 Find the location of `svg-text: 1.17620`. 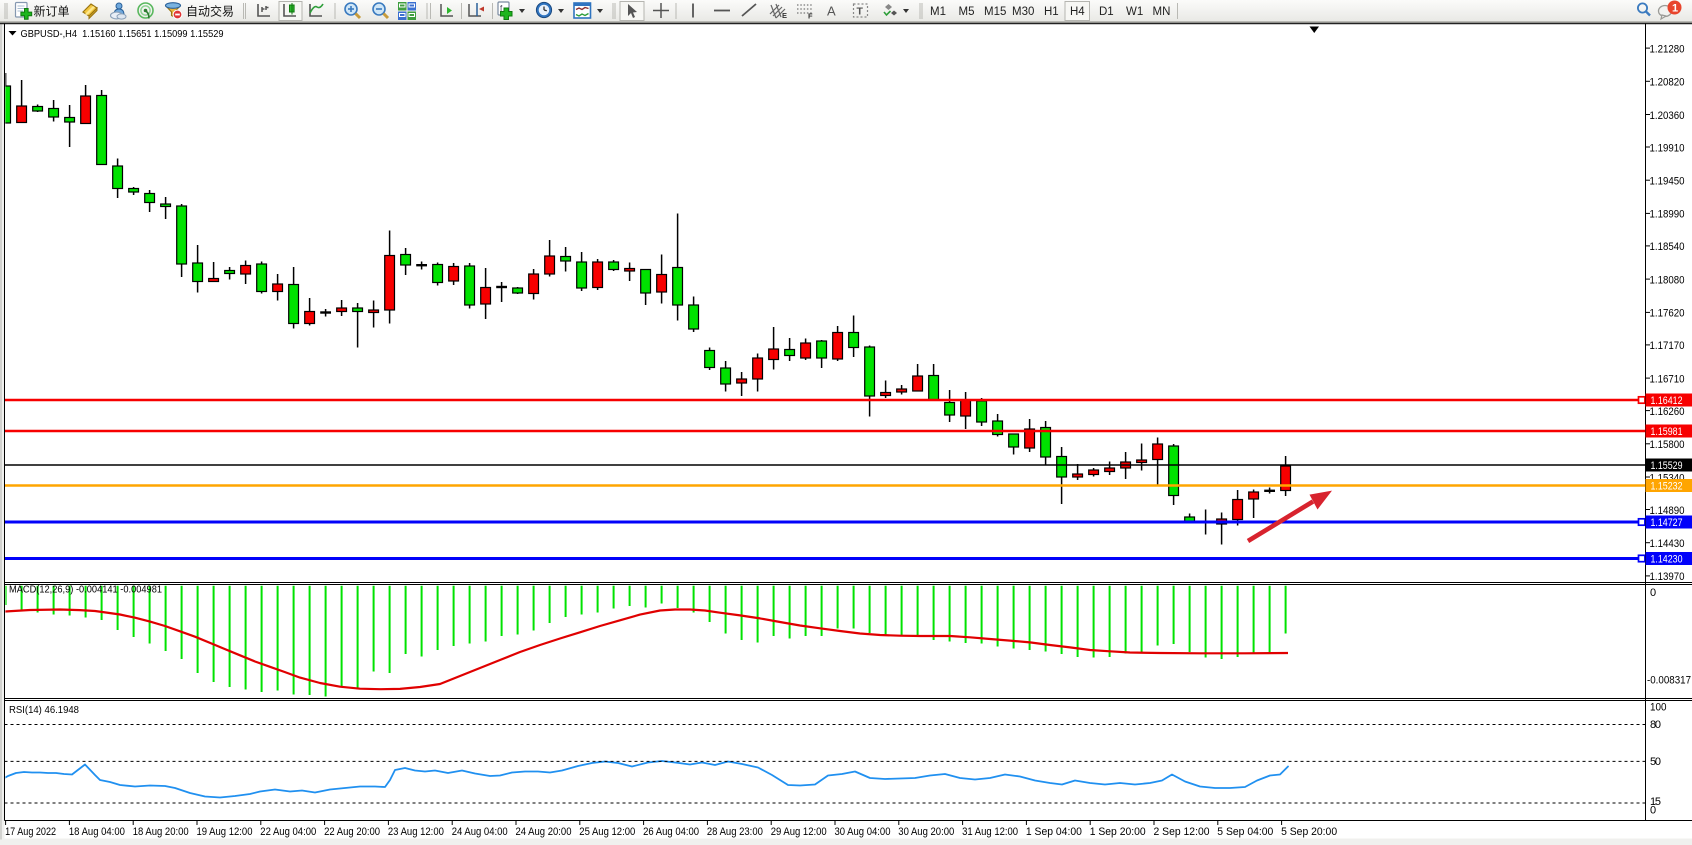

svg-text: 1.17620 is located at coordinates (1667, 314).